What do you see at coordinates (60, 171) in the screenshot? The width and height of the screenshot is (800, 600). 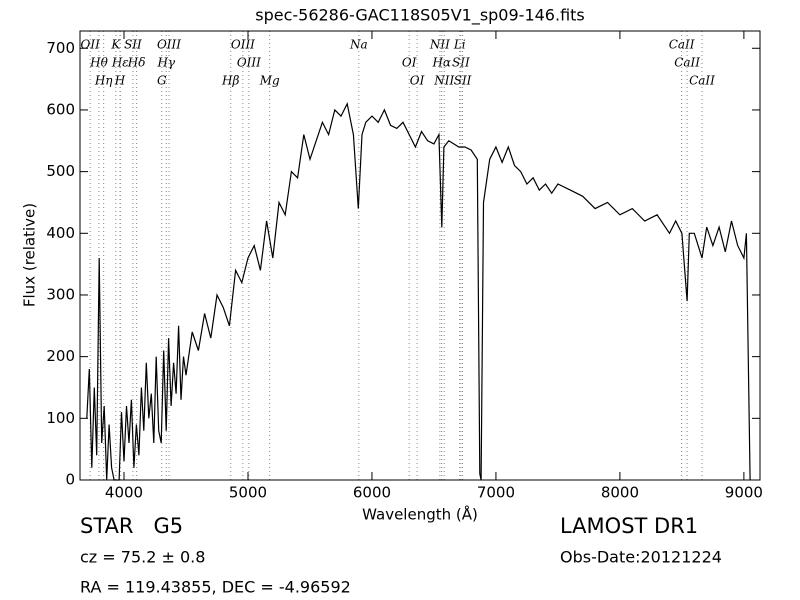 I see `y-tick-label: 500` at bounding box center [60, 171].